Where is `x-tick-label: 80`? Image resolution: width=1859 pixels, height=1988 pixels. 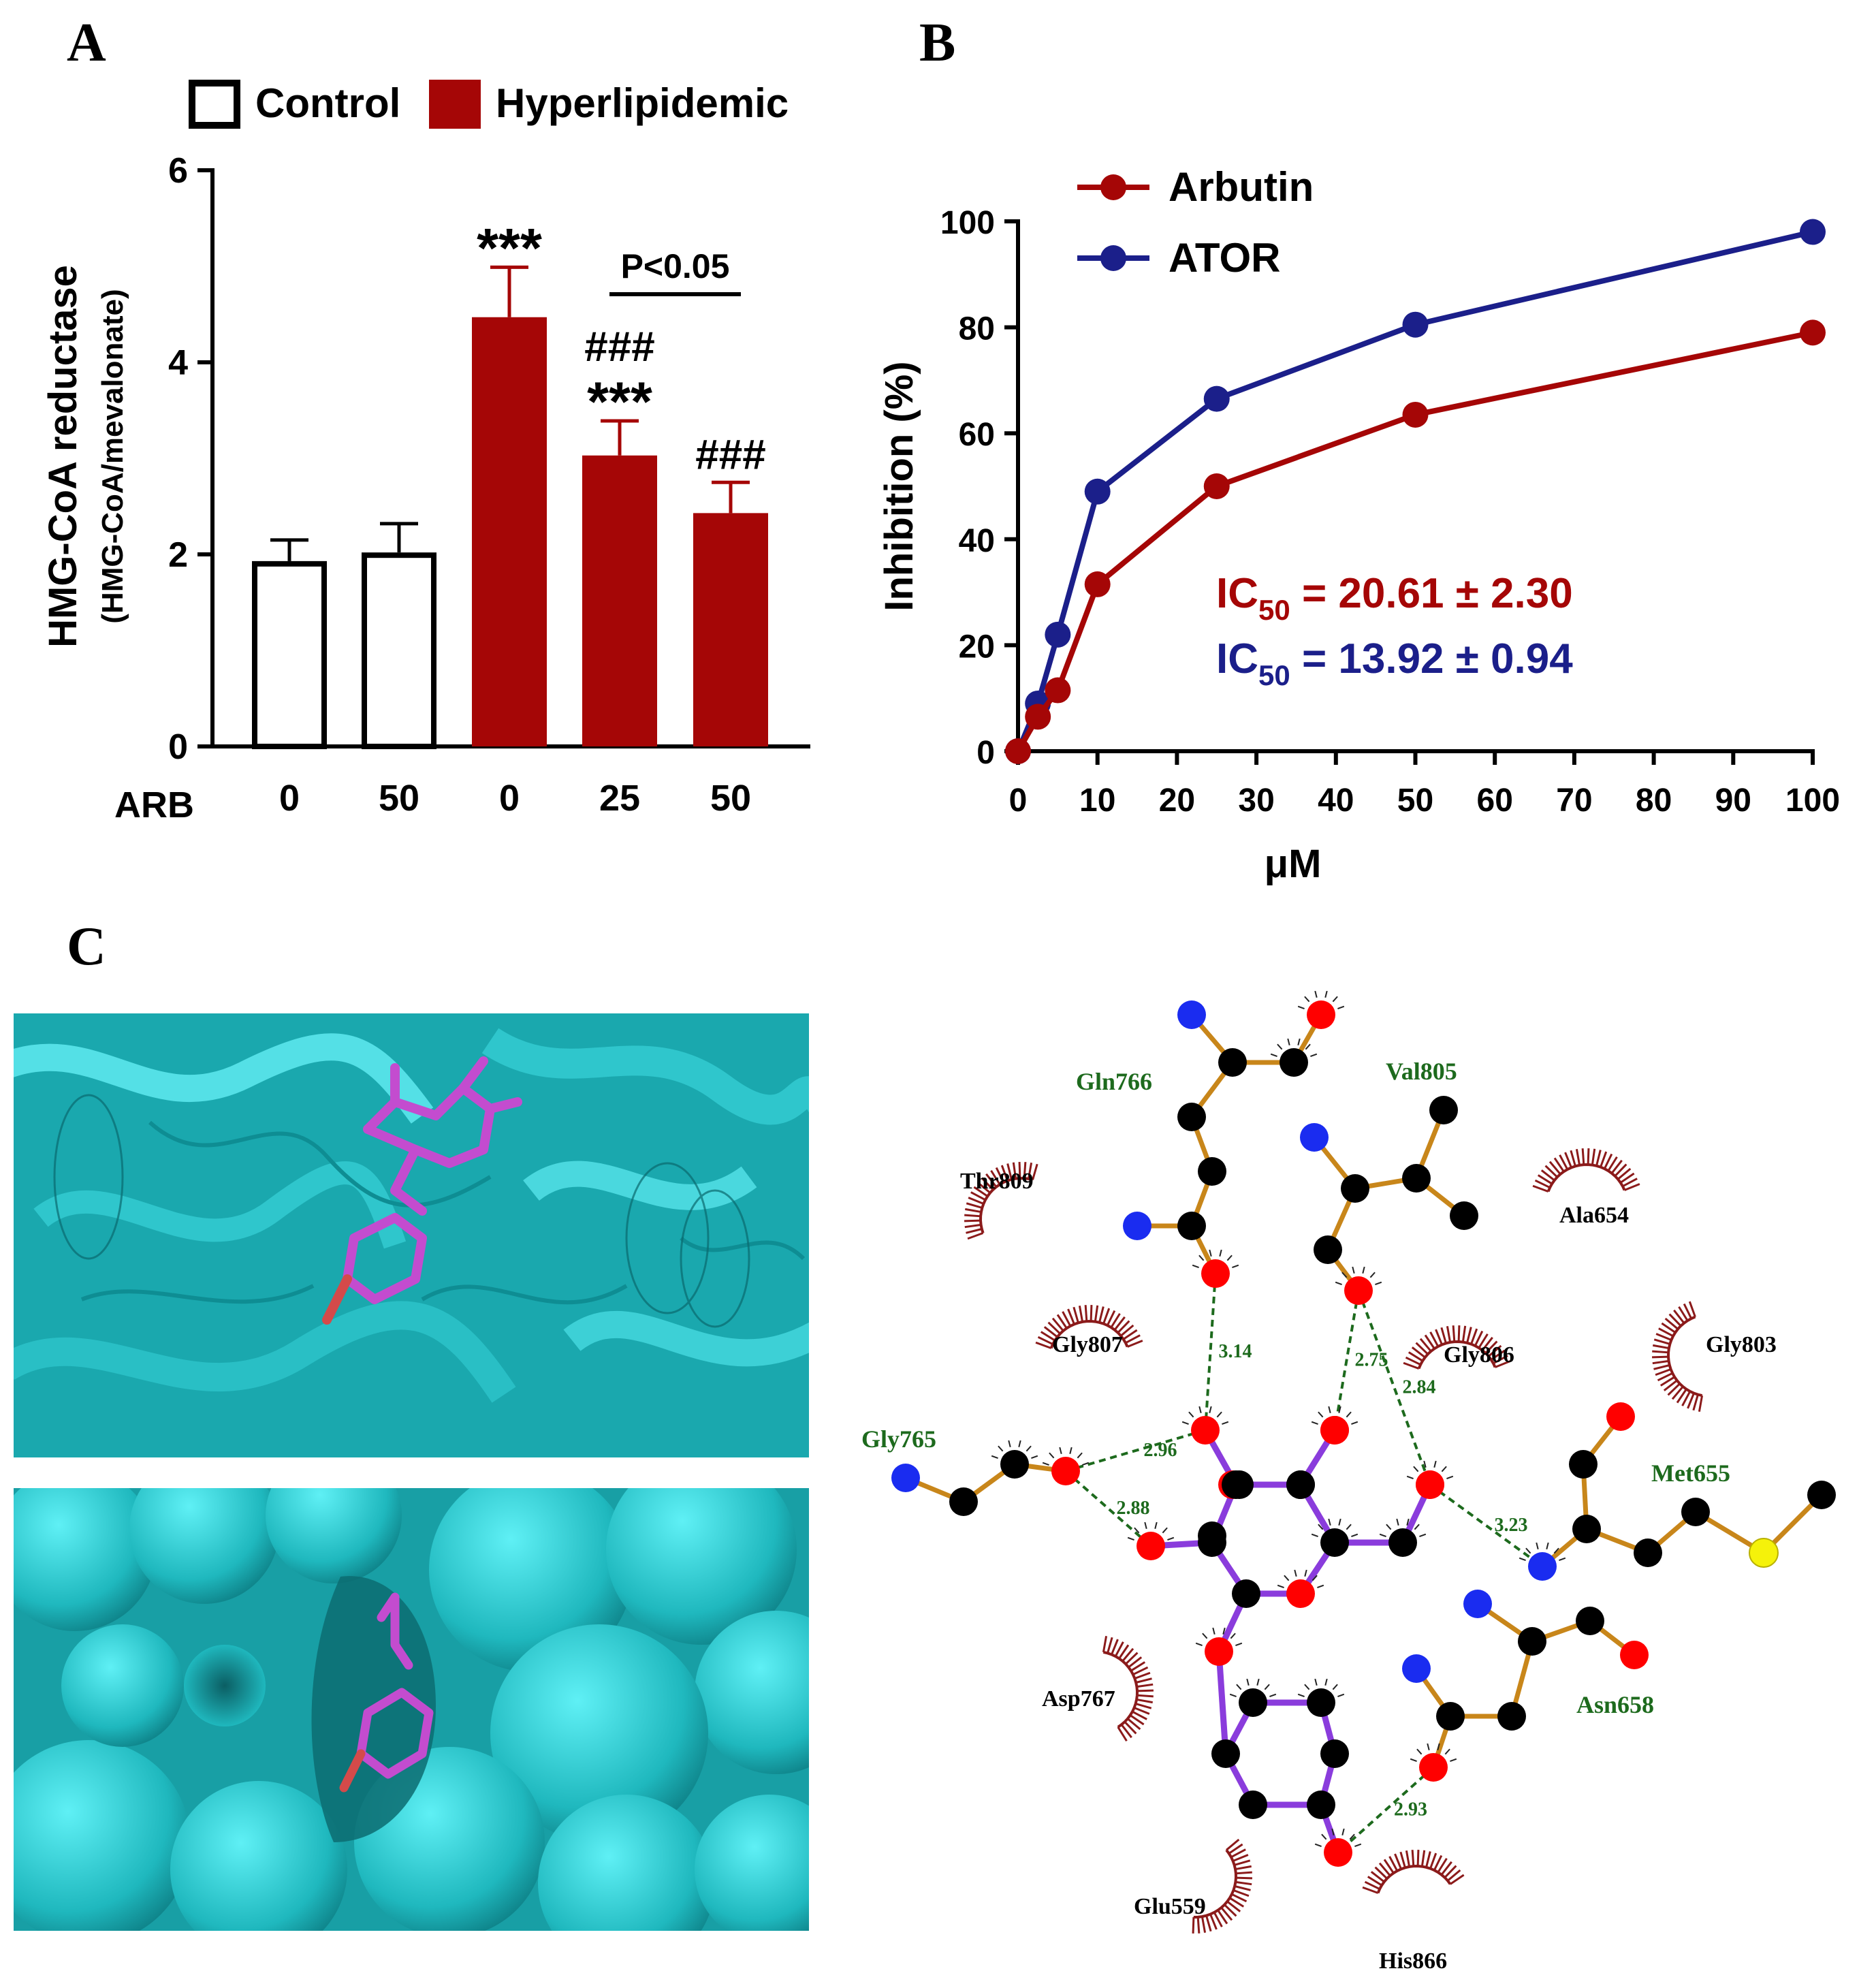 x-tick-label: 80 is located at coordinates (1654, 801).